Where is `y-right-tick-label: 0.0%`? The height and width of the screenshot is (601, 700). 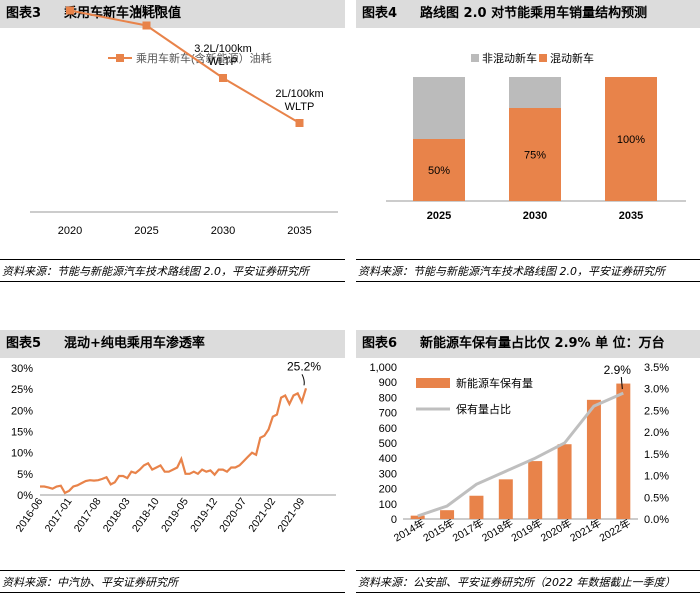
y-right-tick-label: 0.0% is located at coordinates (656, 520).